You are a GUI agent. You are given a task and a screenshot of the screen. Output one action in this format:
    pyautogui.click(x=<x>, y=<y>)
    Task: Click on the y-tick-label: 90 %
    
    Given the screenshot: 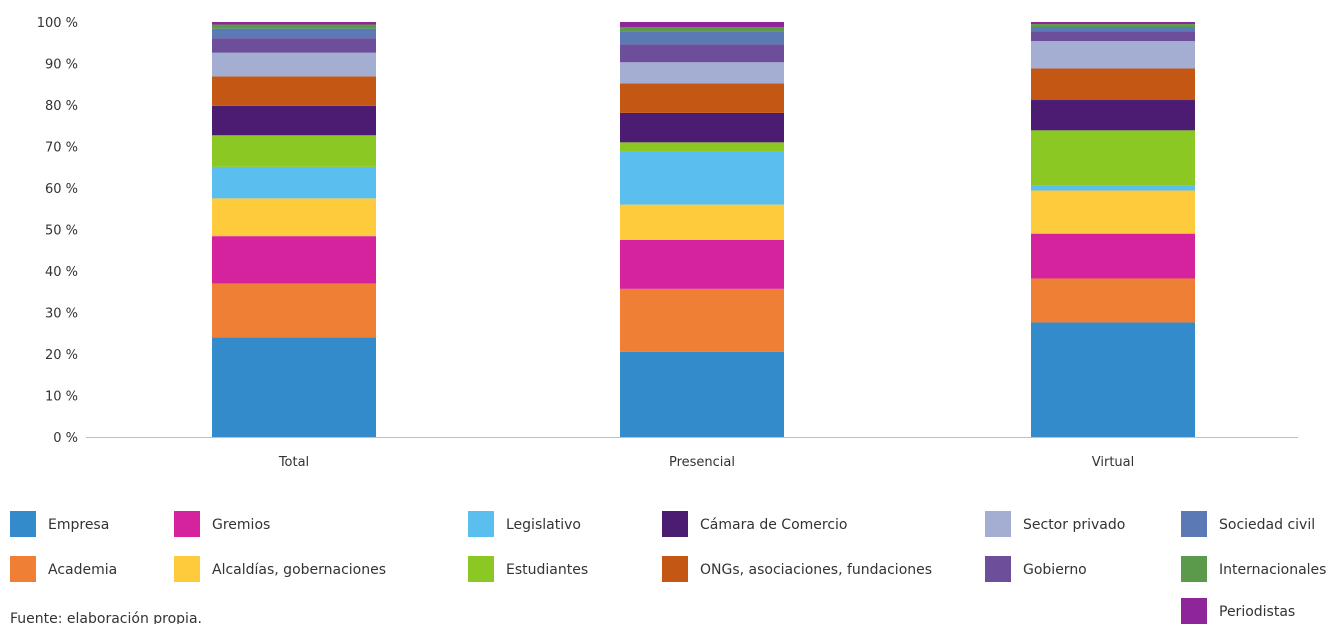 What is the action you would take?
    pyautogui.click(x=61, y=65)
    